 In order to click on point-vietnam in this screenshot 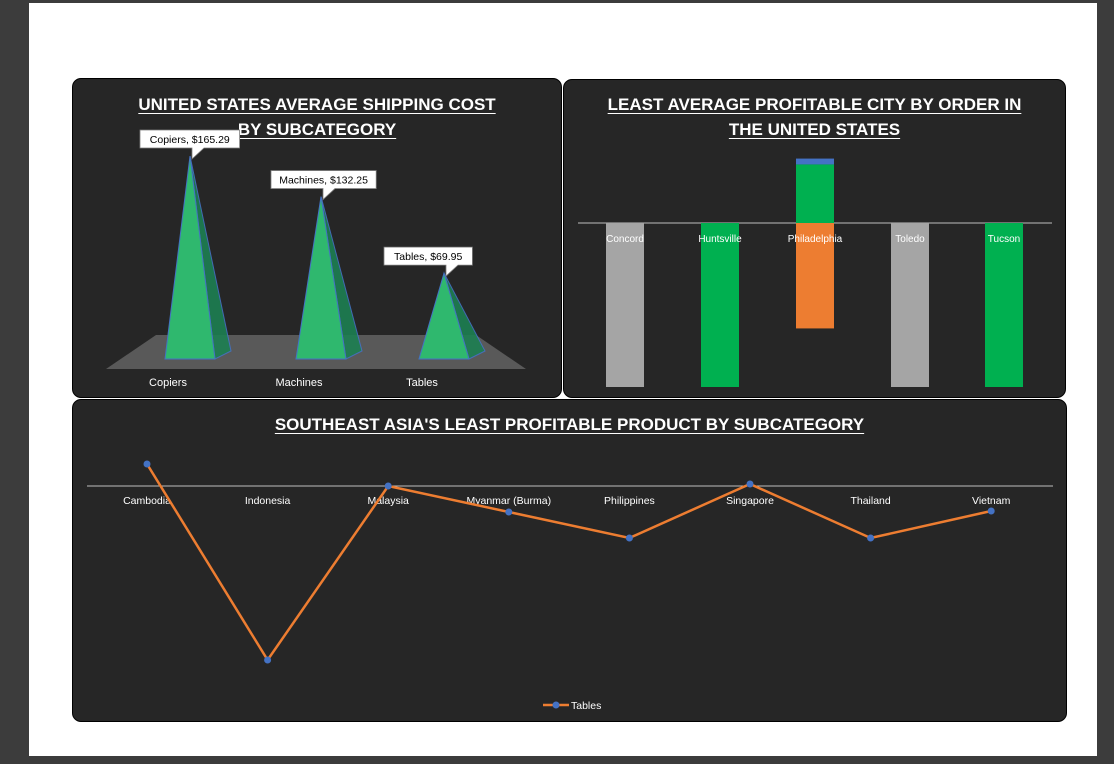, I will do `click(991, 511)`.